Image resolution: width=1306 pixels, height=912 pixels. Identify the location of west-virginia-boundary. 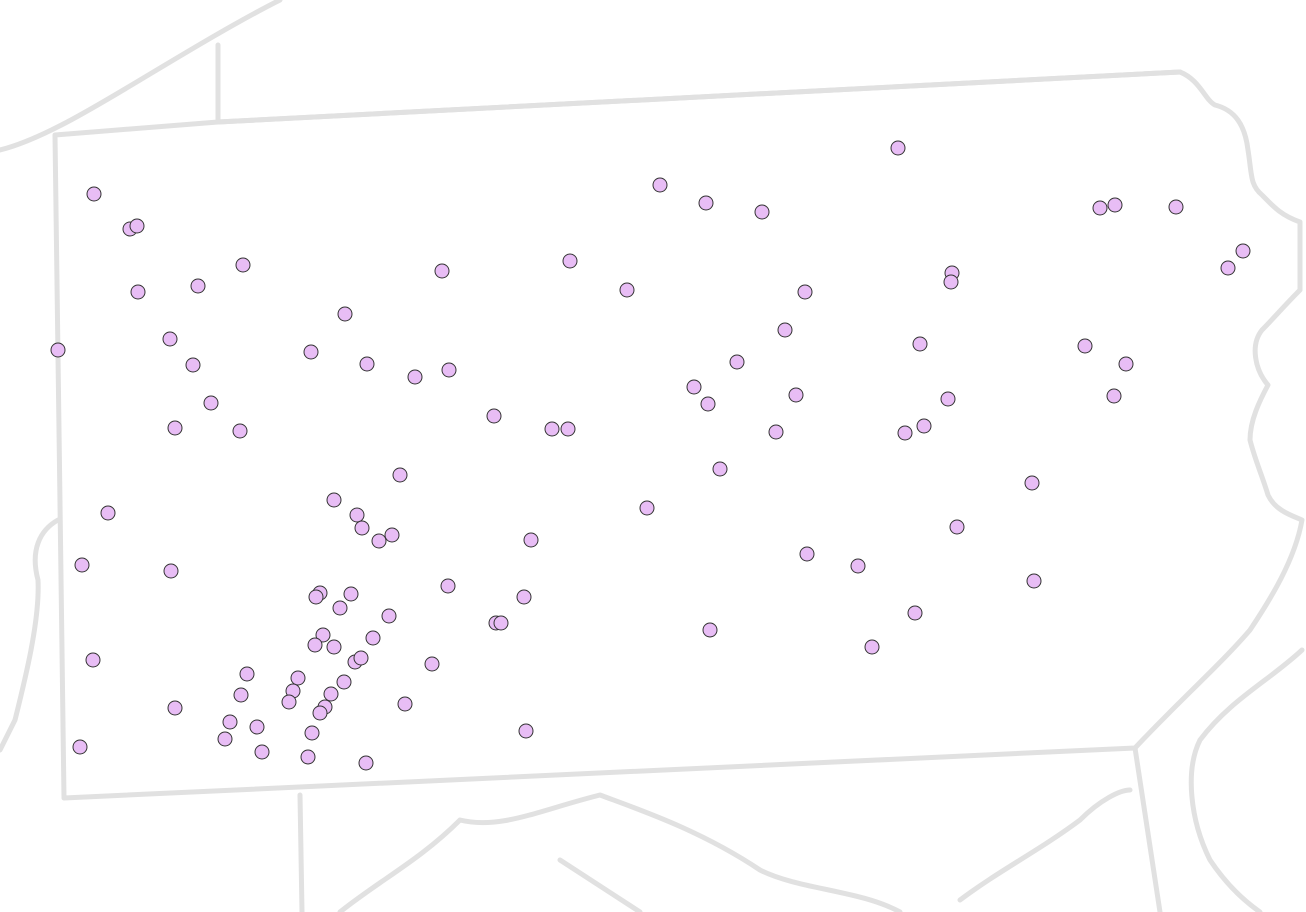
(30, 635).